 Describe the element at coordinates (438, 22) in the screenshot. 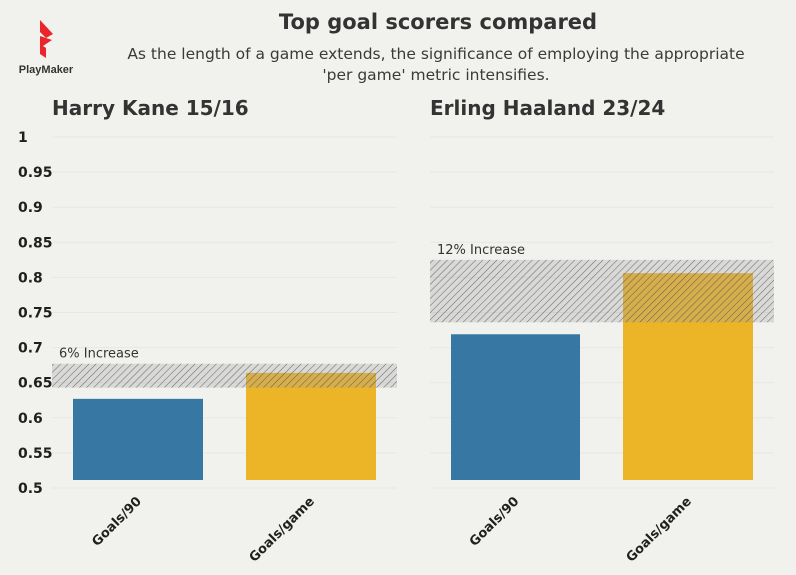

I see `chart-title: Top goal scorers compared` at that location.